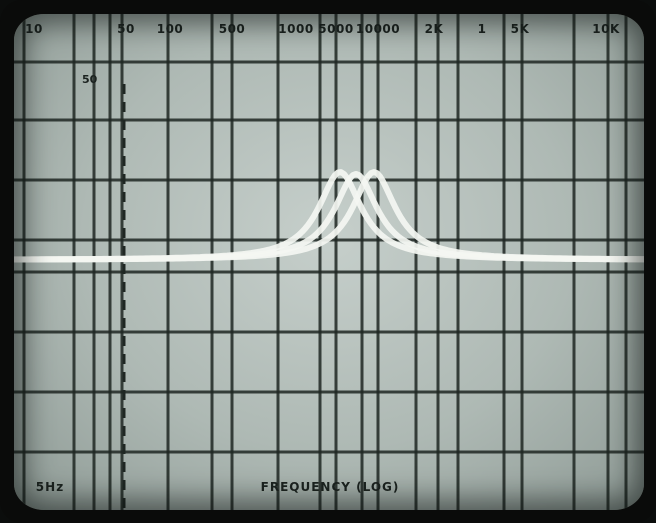 This screenshot has height=523, width=656. I want to click on bottom-left-label: 5Hz, so click(50, 487).